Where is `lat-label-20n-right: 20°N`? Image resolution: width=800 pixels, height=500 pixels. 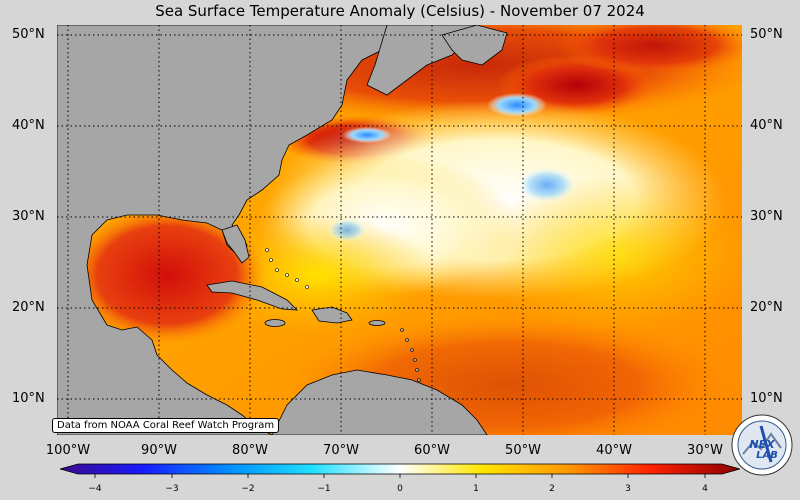 lat-label-20n-right: 20°N is located at coordinates (766, 307).